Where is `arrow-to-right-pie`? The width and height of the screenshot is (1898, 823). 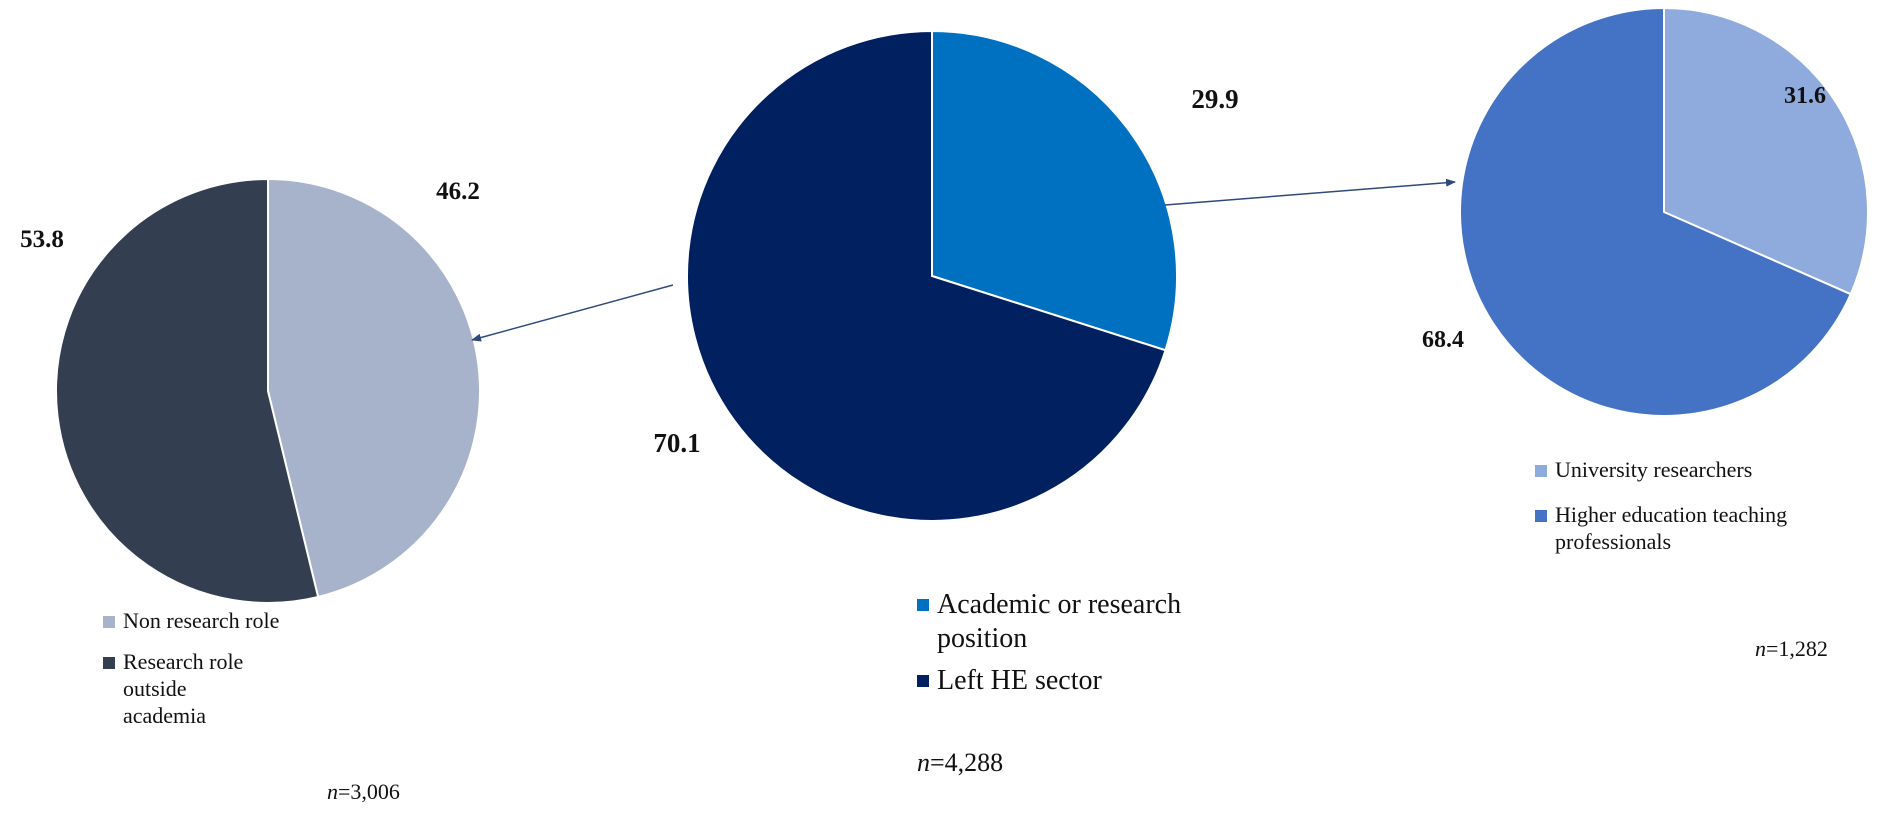 arrow-to-right-pie is located at coordinates (1310, 192).